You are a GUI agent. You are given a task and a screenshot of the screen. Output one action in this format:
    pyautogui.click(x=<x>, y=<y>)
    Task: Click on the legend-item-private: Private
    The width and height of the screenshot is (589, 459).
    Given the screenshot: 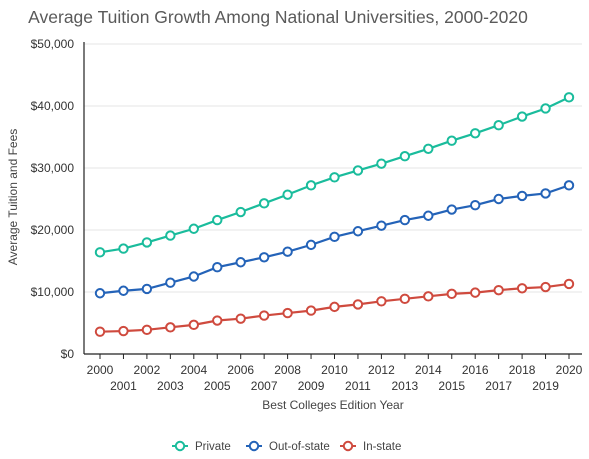 What is the action you would take?
    pyautogui.click(x=201, y=446)
    